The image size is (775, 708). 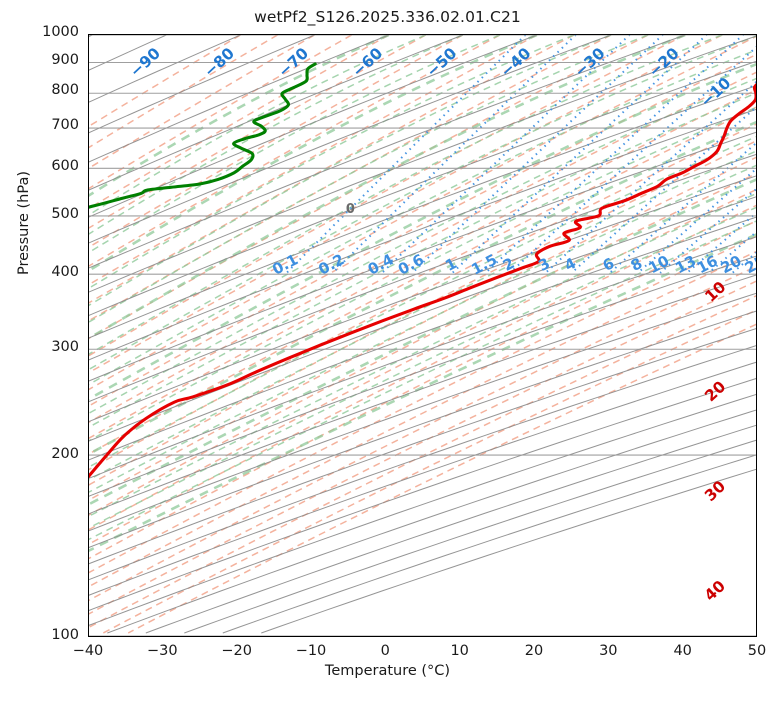 I want to click on x-tick-label: −40, so click(x=88, y=651).